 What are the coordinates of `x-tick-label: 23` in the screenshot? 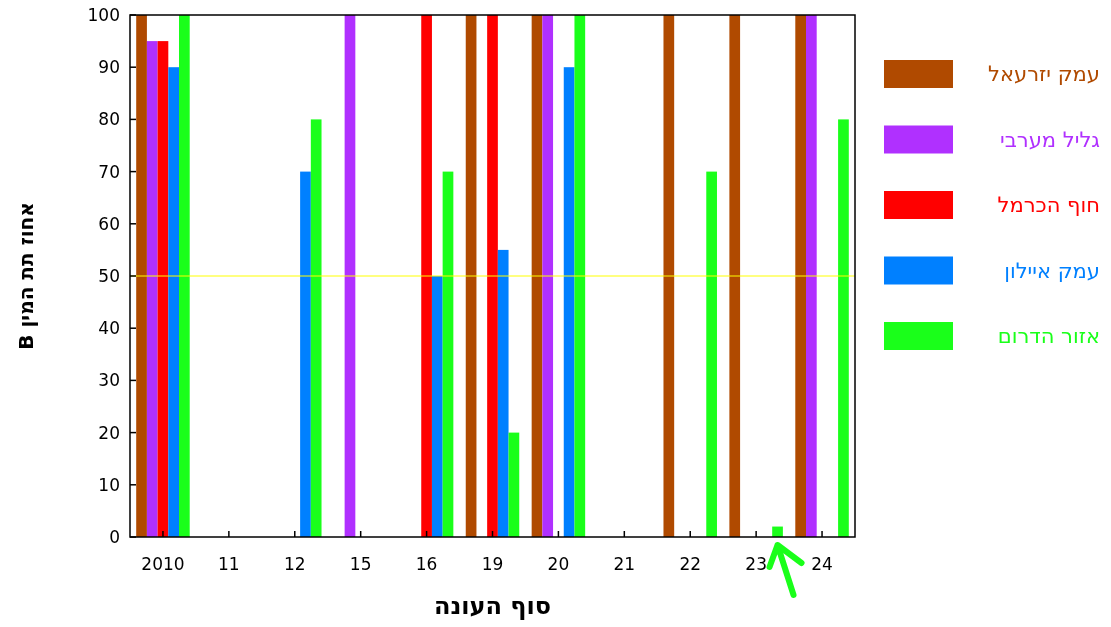 It's located at (756, 564).